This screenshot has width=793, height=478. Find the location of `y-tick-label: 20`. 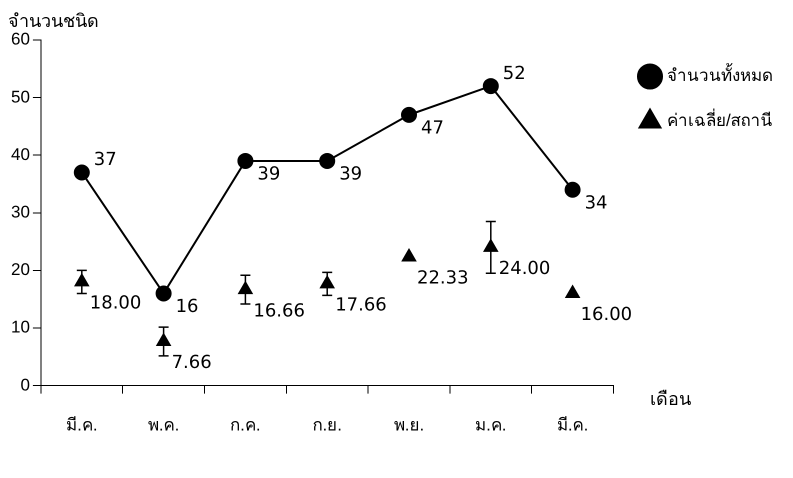

y-tick-label: 20 is located at coordinates (20, 270).